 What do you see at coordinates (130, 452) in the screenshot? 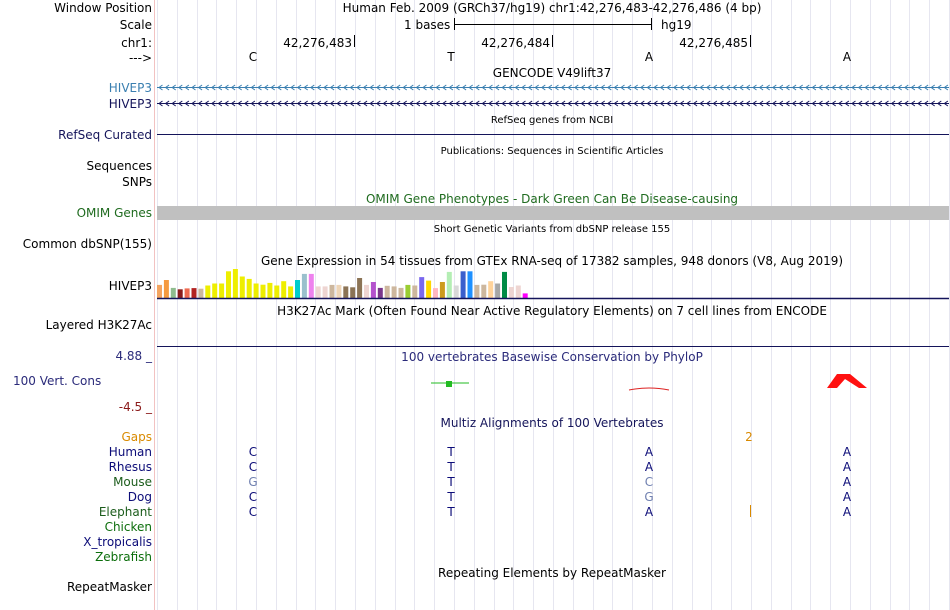
I see `species-label-human: Human` at bounding box center [130, 452].